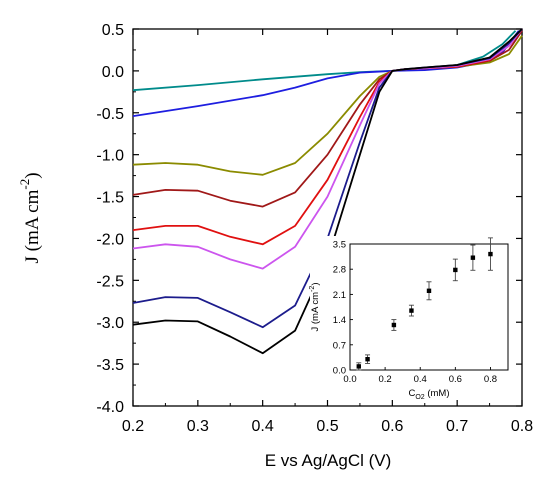 Image resolution: width=550 pixels, height=480 pixels. Describe the element at coordinates (110, 365) in the screenshot. I see `y-tick-label: -3.5` at that location.